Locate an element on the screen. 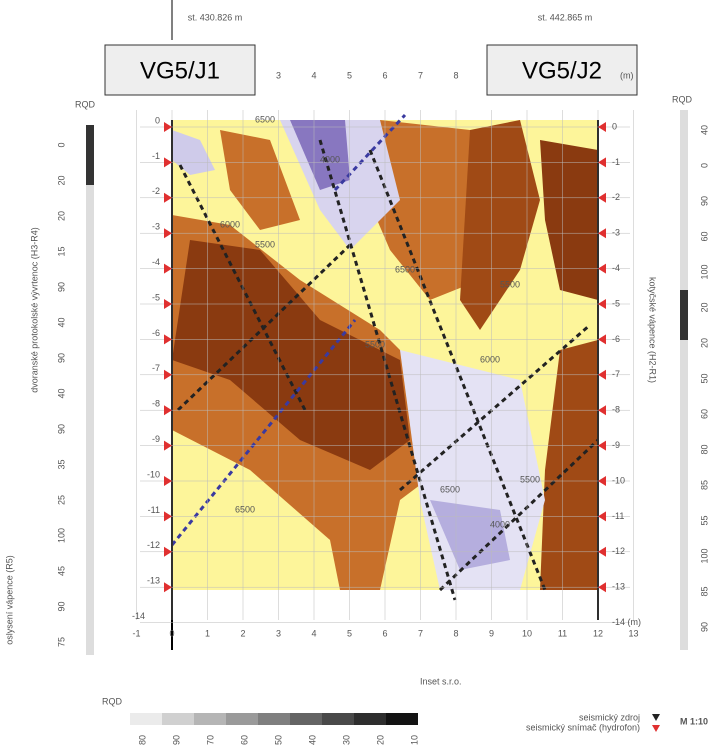  top-tick: 7 is located at coordinates (420, 75).